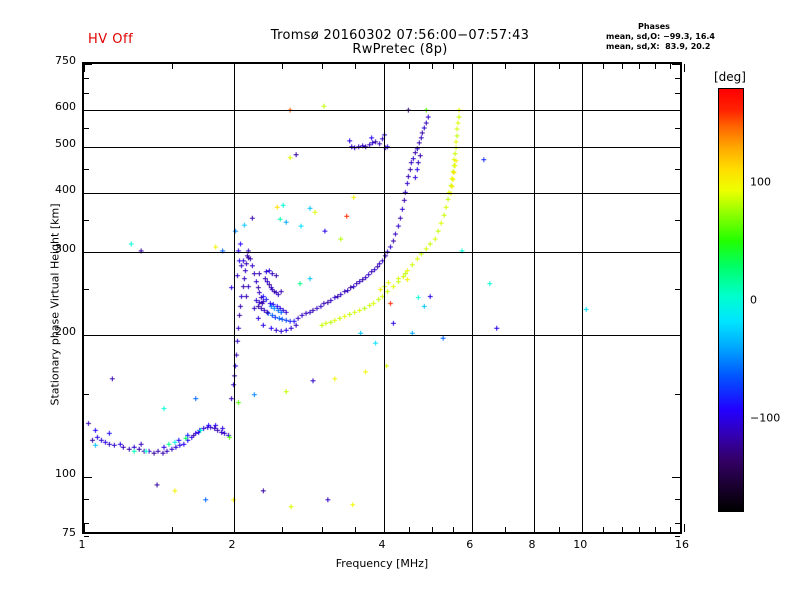 Image resolution: width=800 pixels, height=600 pixels. I want to click on colorbar-unit-label: [deg], so click(730, 77).